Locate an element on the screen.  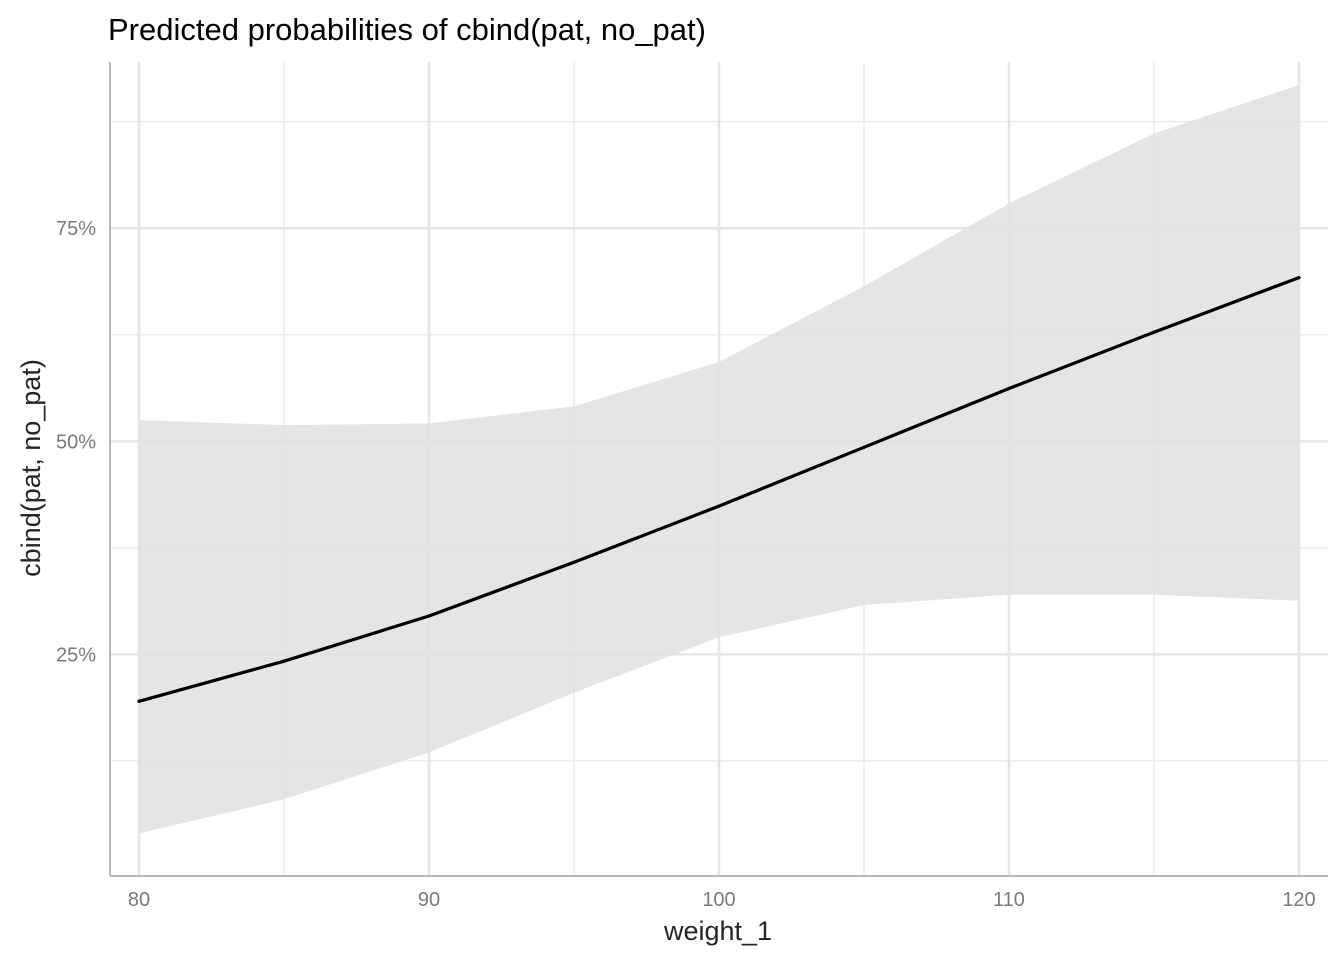
y-tick-label: 75% is located at coordinates (76, 229).